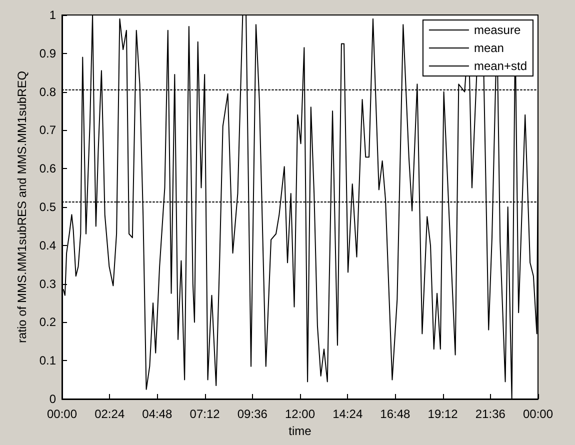  What do you see at coordinates (347, 414) in the screenshot?
I see `x-tick-label: 14:24` at bounding box center [347, 414].